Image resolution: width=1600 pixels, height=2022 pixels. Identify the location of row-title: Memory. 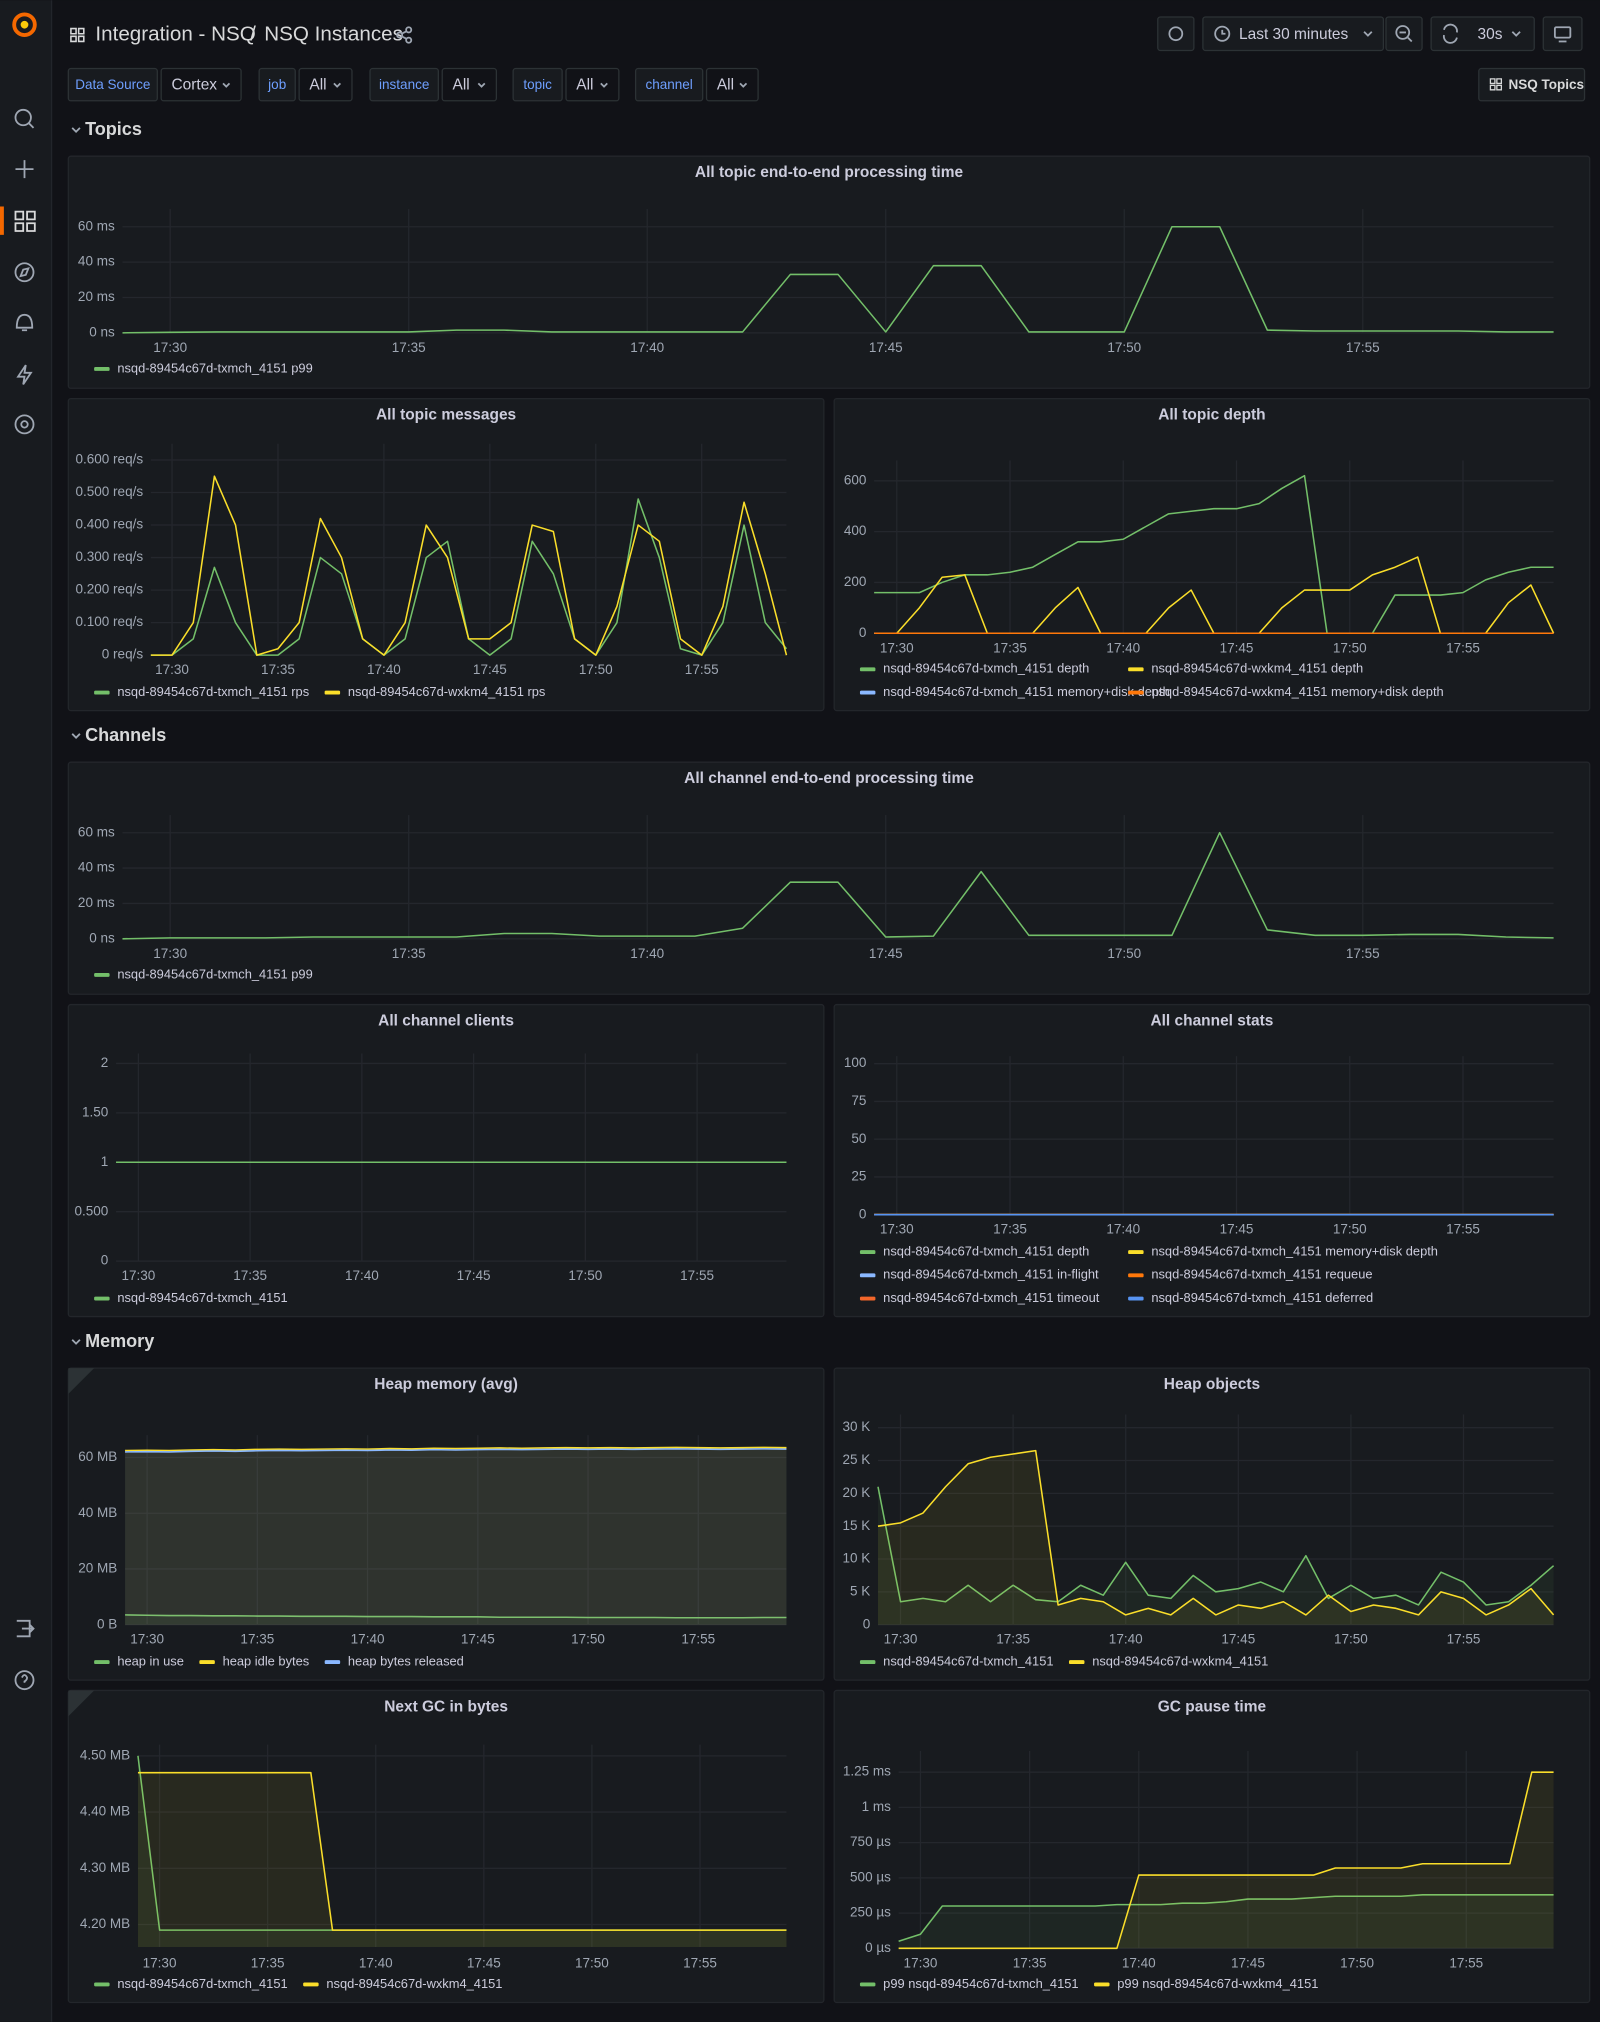
(119, 1341).